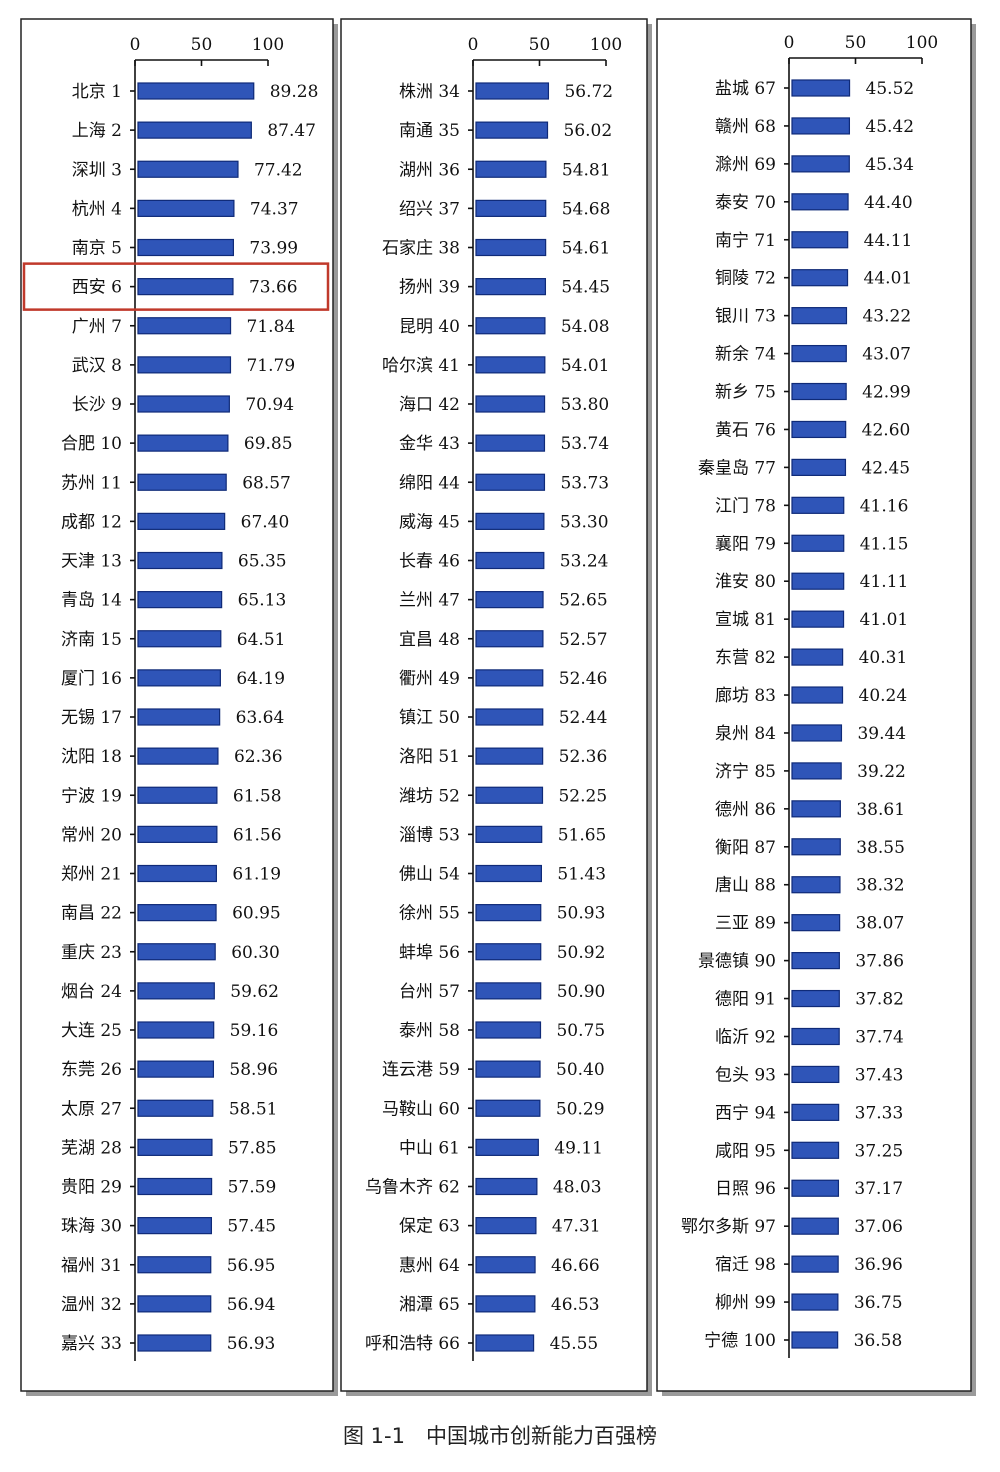  Describe the element at coordinates (581, 992) in the screenshot. I see `value-label: 50.90` at that location.